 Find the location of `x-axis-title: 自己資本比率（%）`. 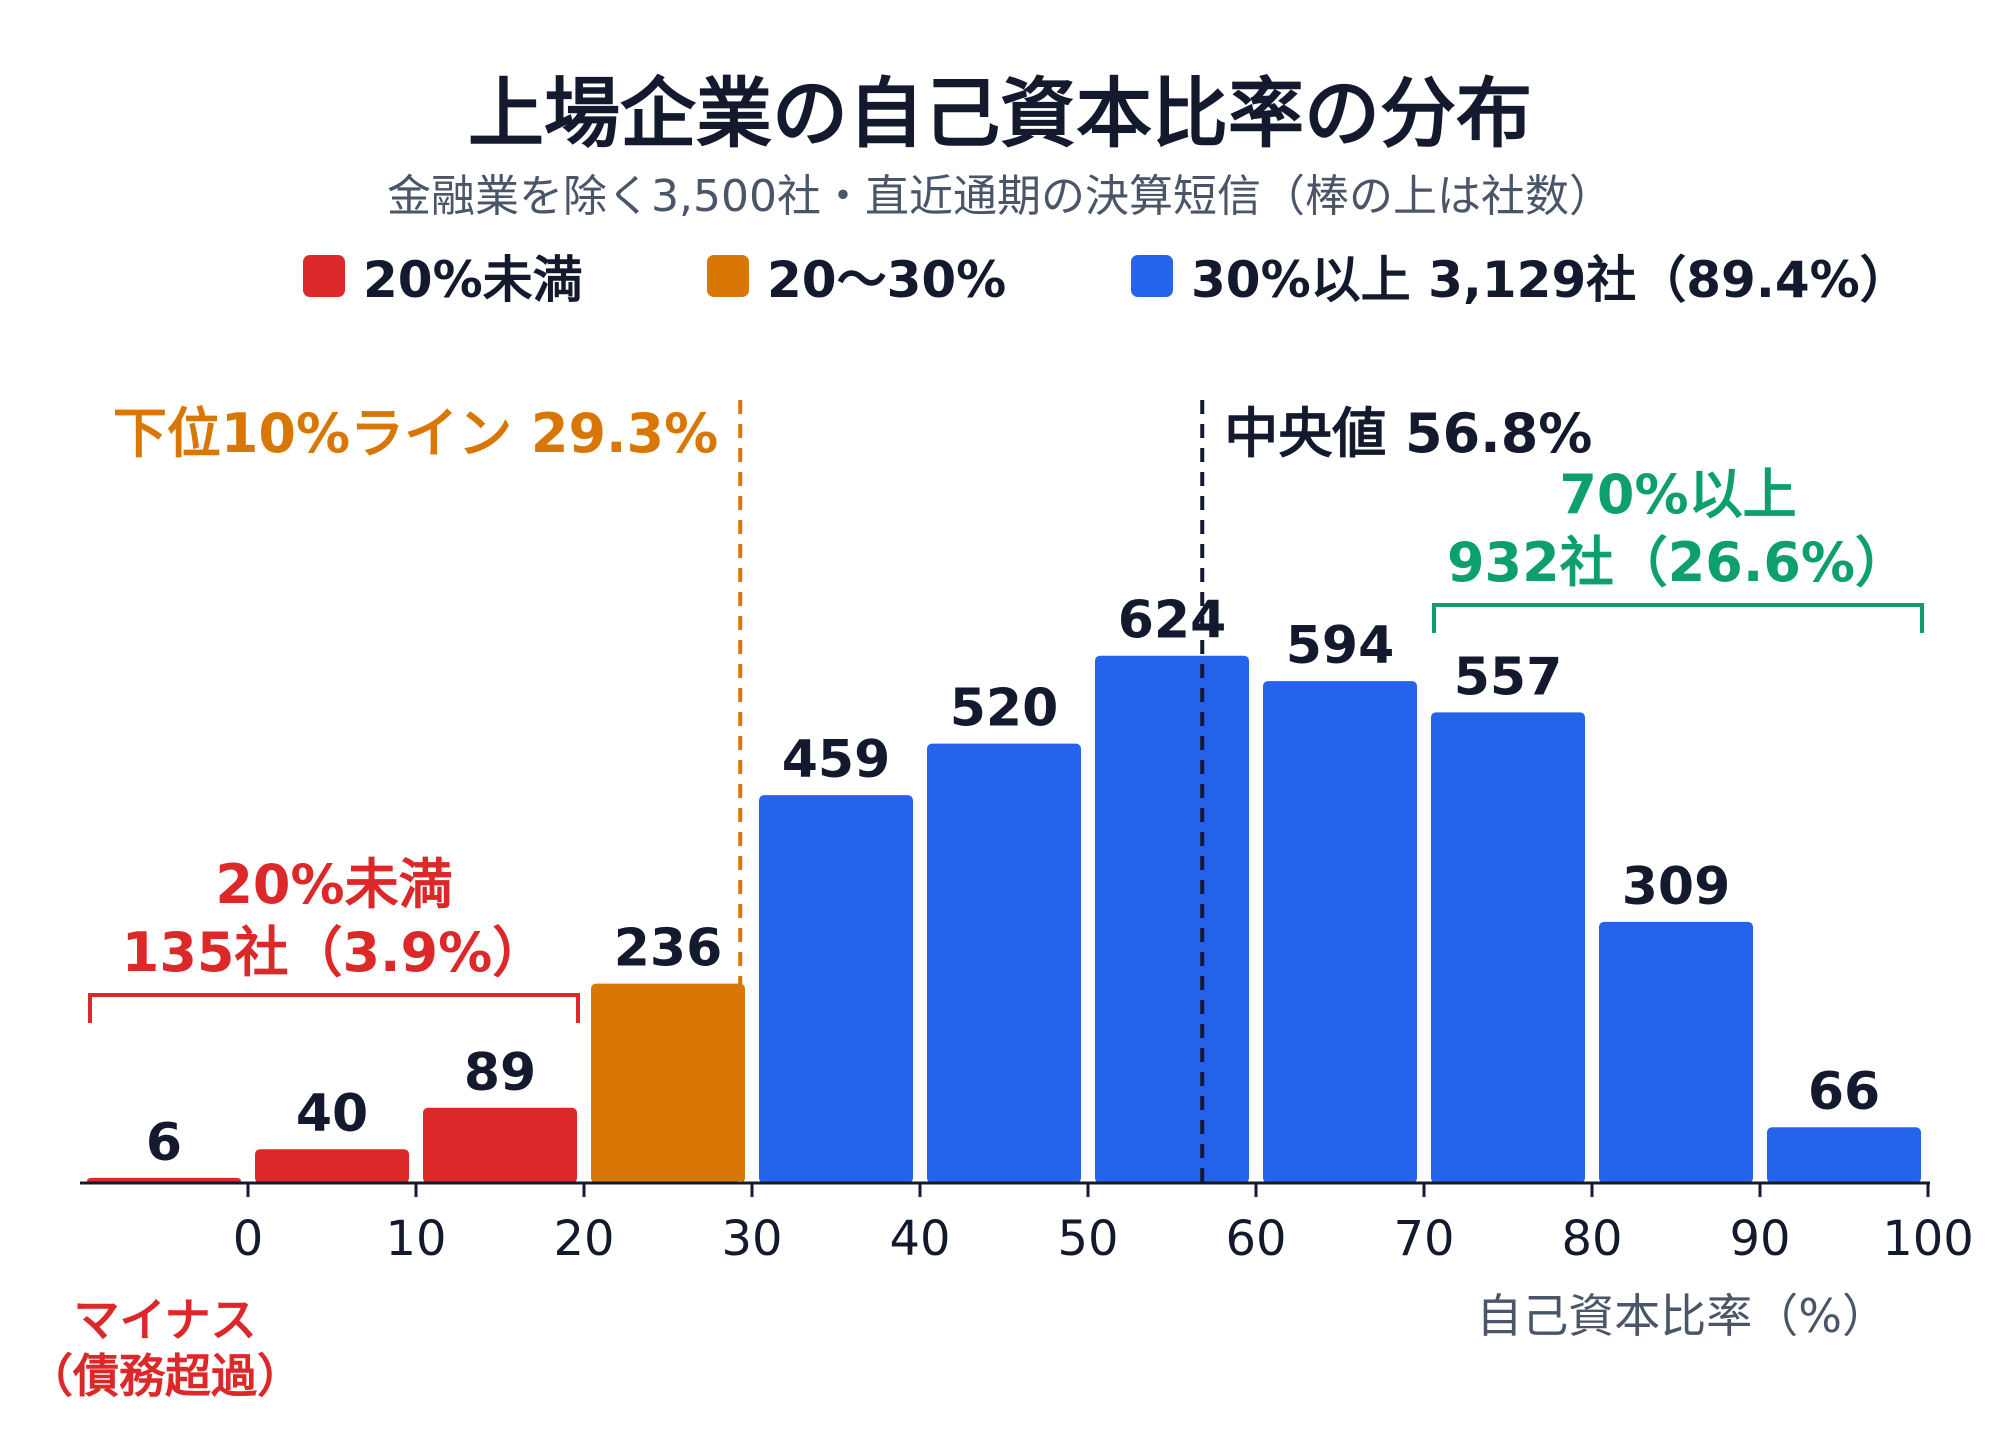

x-axis-title: 自己資本比率（%） is located at coordinates (1682, 1316).